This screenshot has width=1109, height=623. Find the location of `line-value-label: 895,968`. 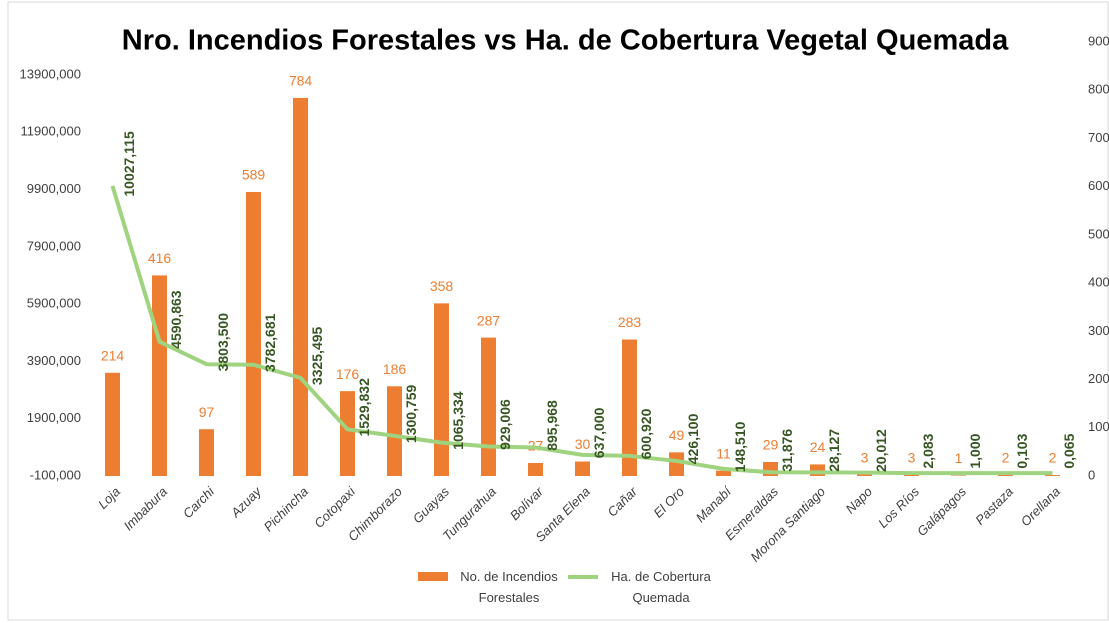

line-value-label: 895,968 is located at coordinates (552, 425).